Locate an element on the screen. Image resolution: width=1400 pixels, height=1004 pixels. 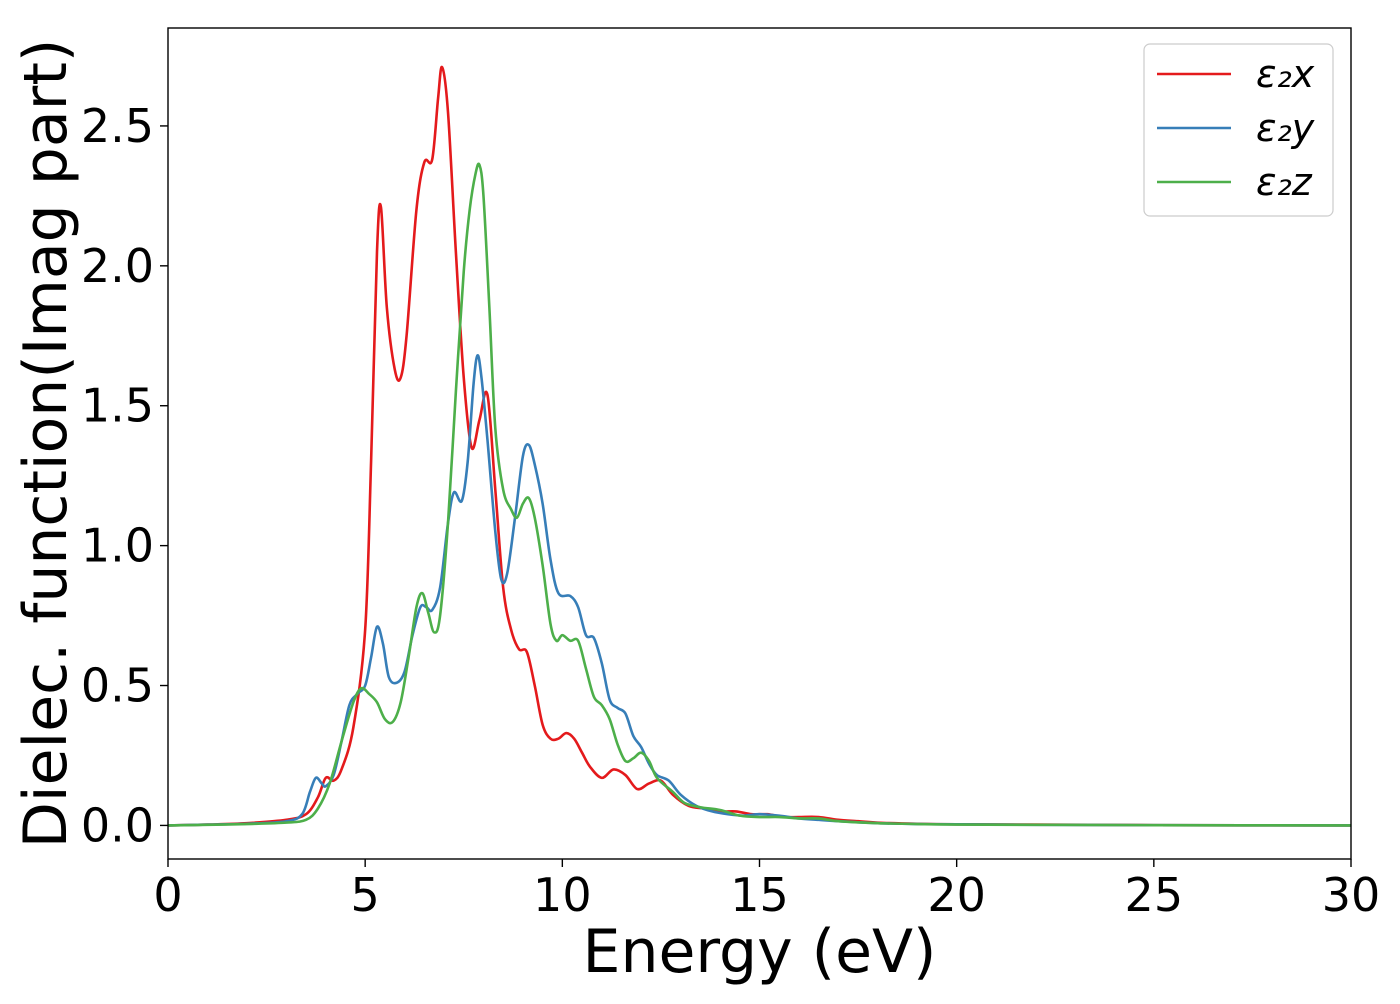
legend-label-1: ε₂x is located at coordinates (1285, 74).